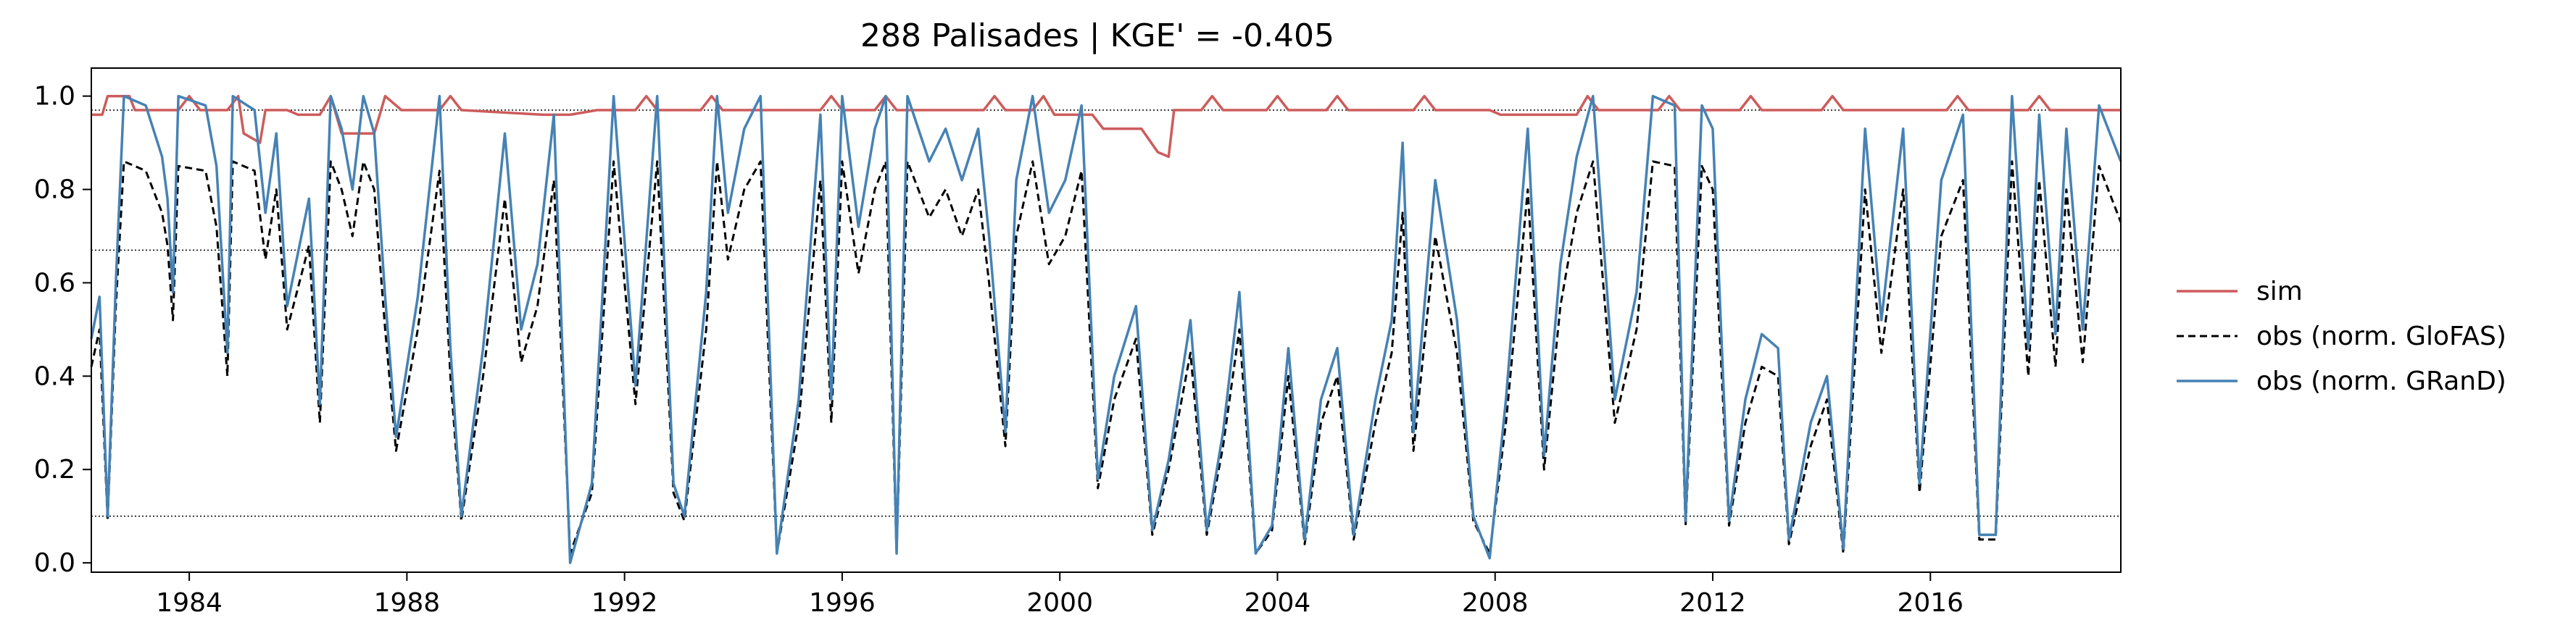  I want to click on chart-title: 288 Palisades | KGE' = -0.405, so click(1097, 35).